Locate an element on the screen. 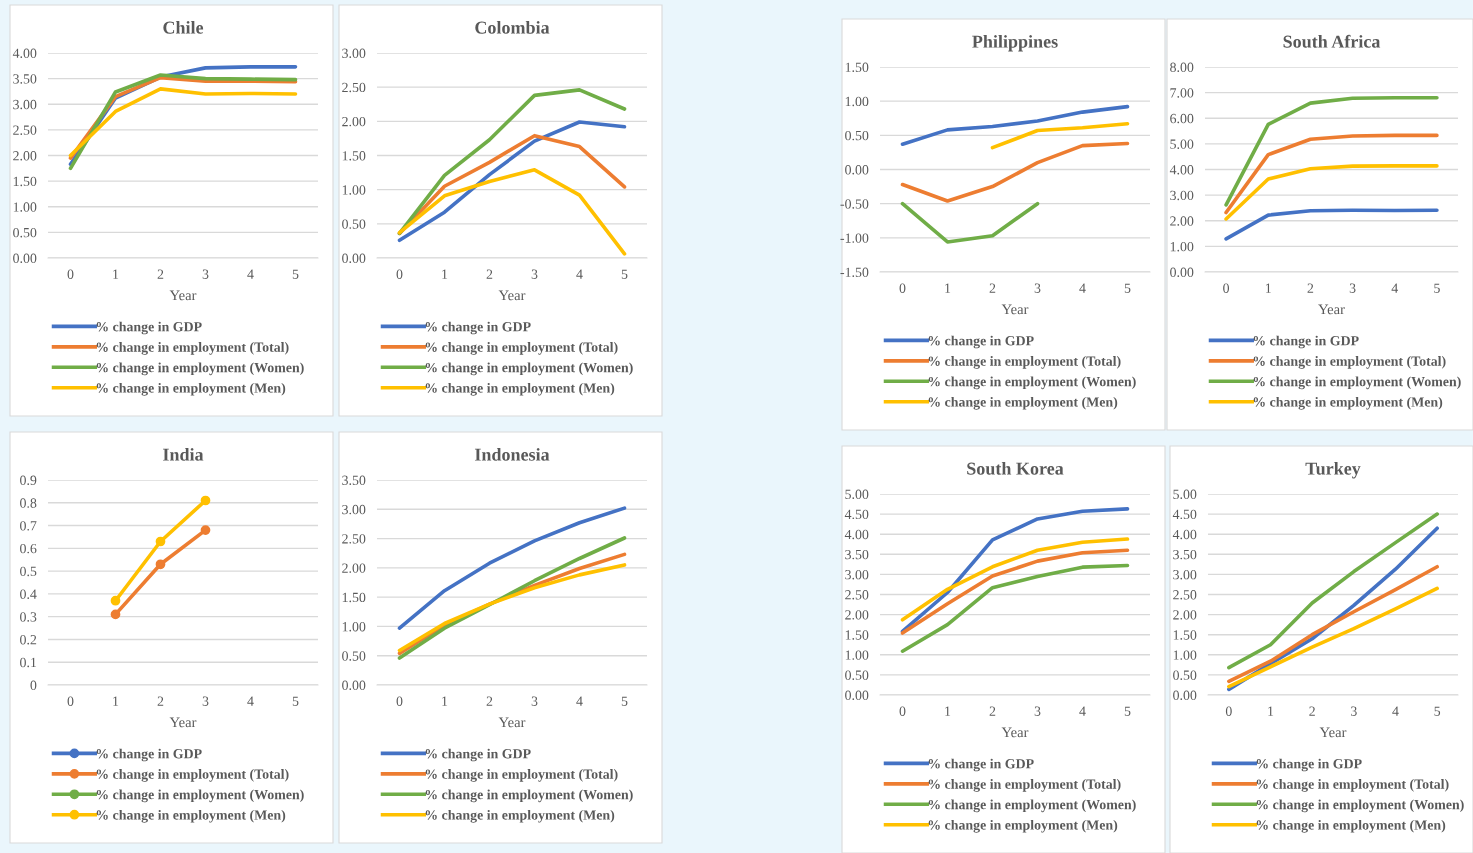 The height and width of the screenshot is (853, 1473). y-tick-label: 0.7 is located at coordinates (28, 526).